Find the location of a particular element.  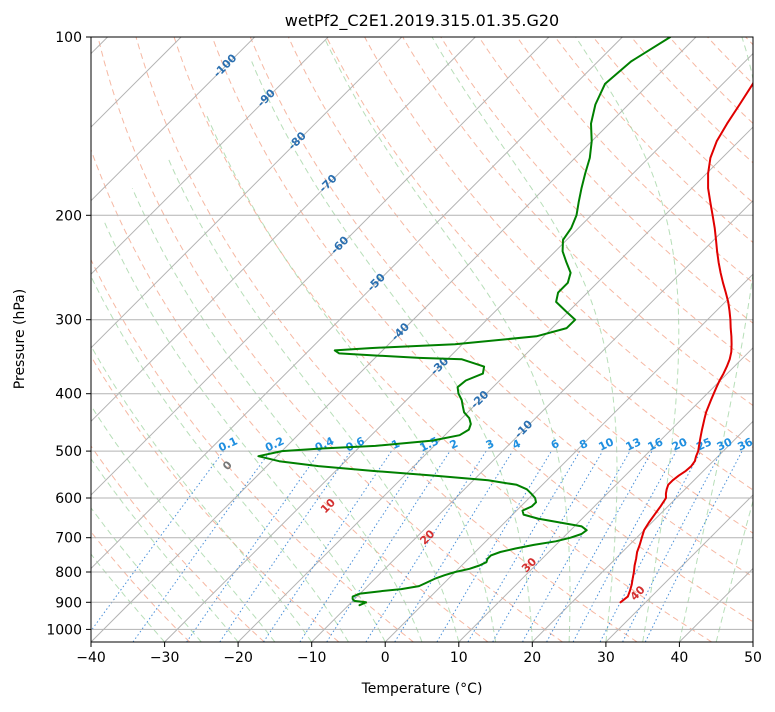

x-tick-label: 30 is located at coordinates (606, 658).